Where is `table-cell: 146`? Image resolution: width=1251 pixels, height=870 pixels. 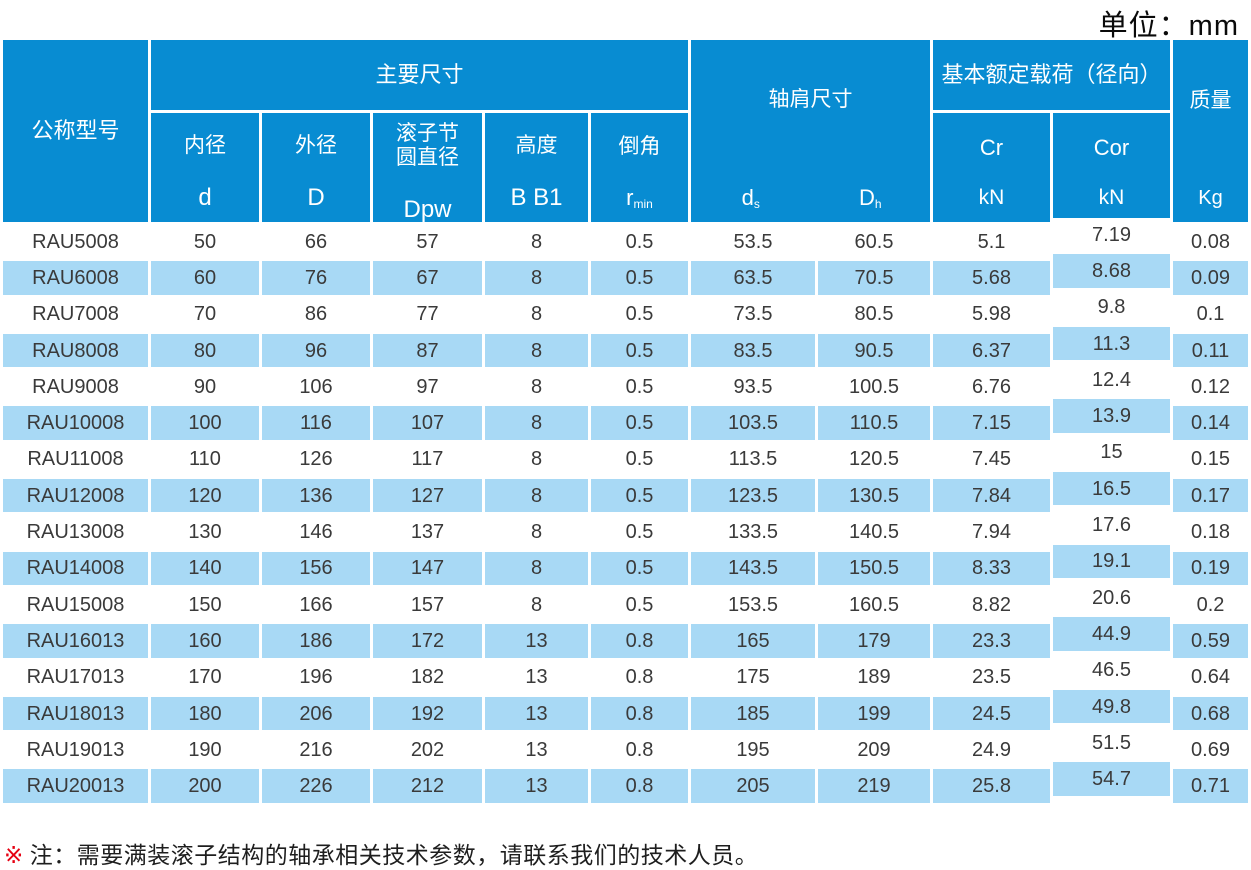 table-cell: 146 is located at coordinates (316, 532).